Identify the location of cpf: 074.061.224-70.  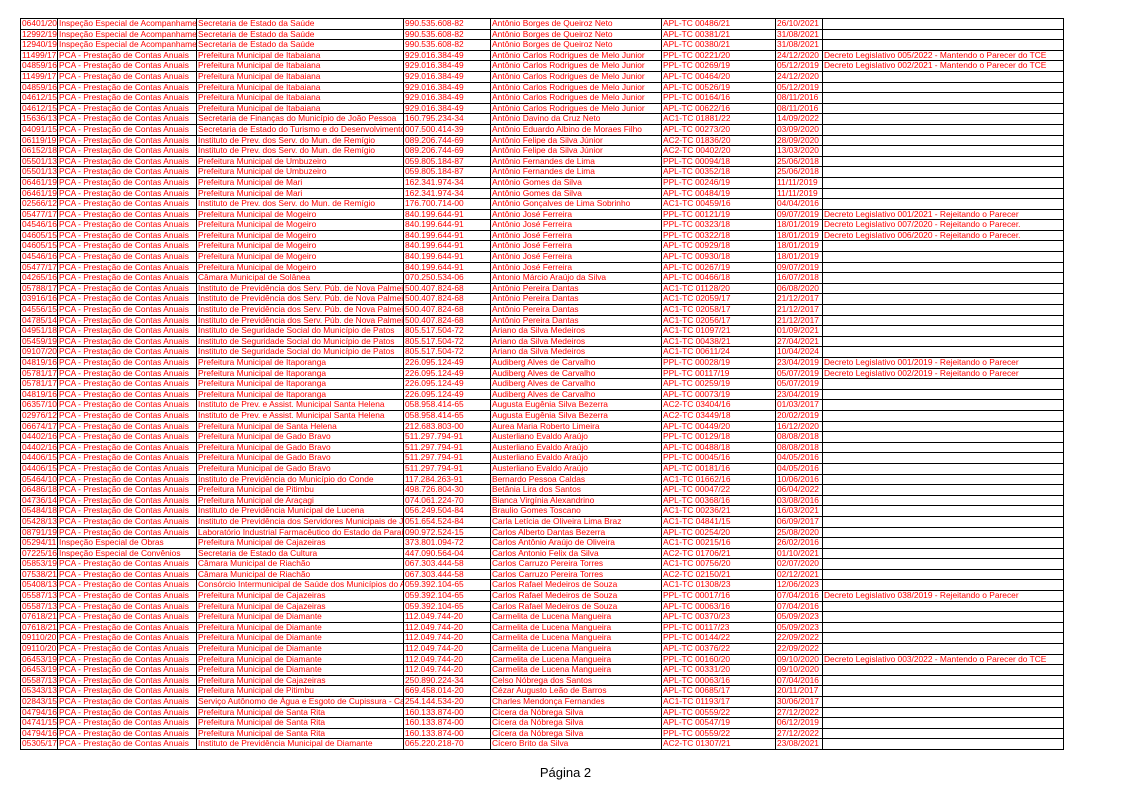
(447, 500).